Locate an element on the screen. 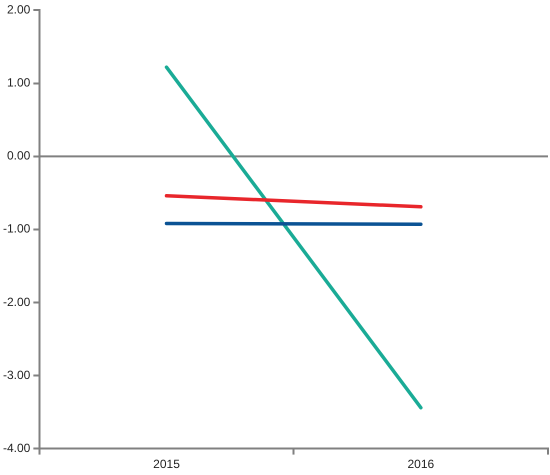 The height and width of the screenshot is (475, 550). y-tick-label: -3.00 is located at coordinates (16, 375).